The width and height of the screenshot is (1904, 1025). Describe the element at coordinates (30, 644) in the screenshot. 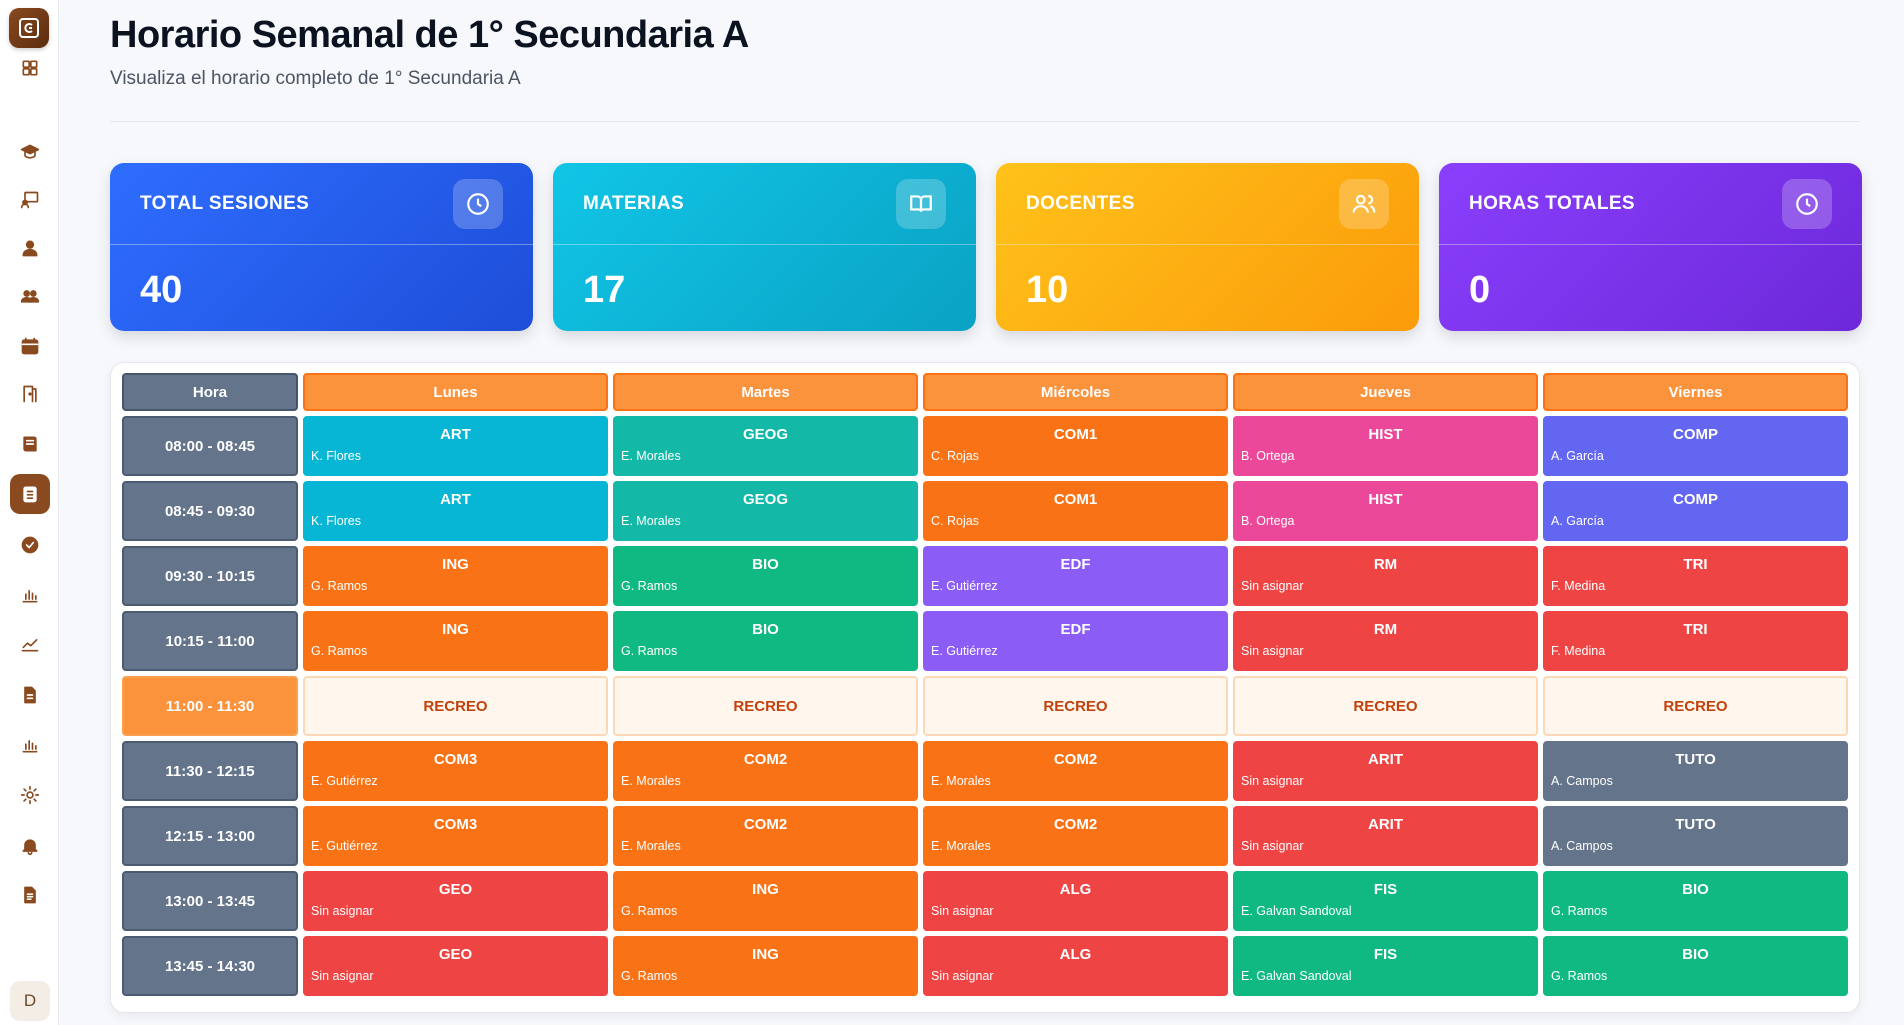

I see `sidebar-item-line-chart` at that location.